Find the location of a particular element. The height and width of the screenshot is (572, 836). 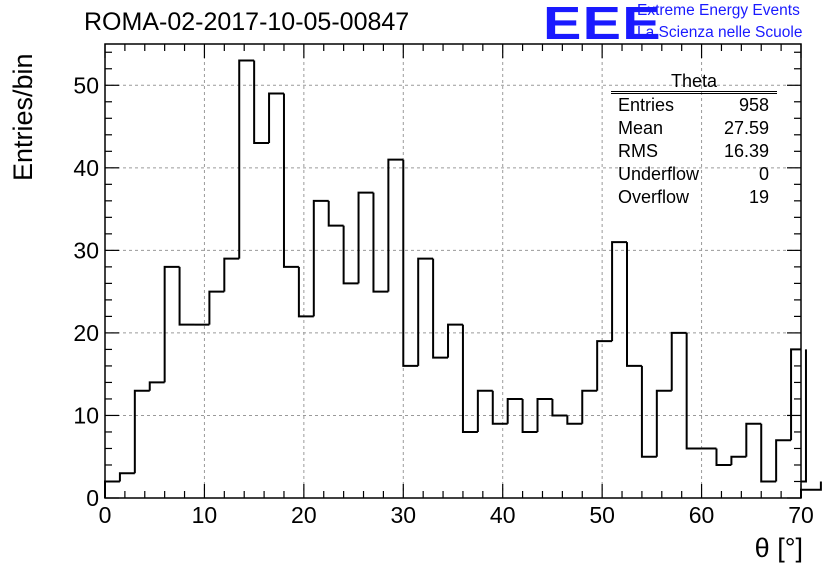

stats-row-rms: RMS 16.39 is located at coordinates (694, 151).